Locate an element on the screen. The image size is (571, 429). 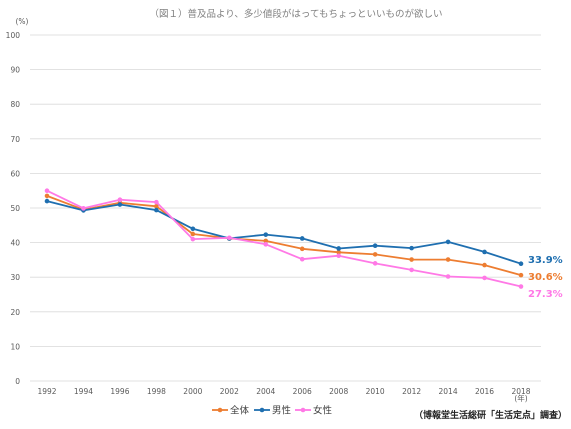
x-tick-label: 2004 is located at coordinates (265, 391).